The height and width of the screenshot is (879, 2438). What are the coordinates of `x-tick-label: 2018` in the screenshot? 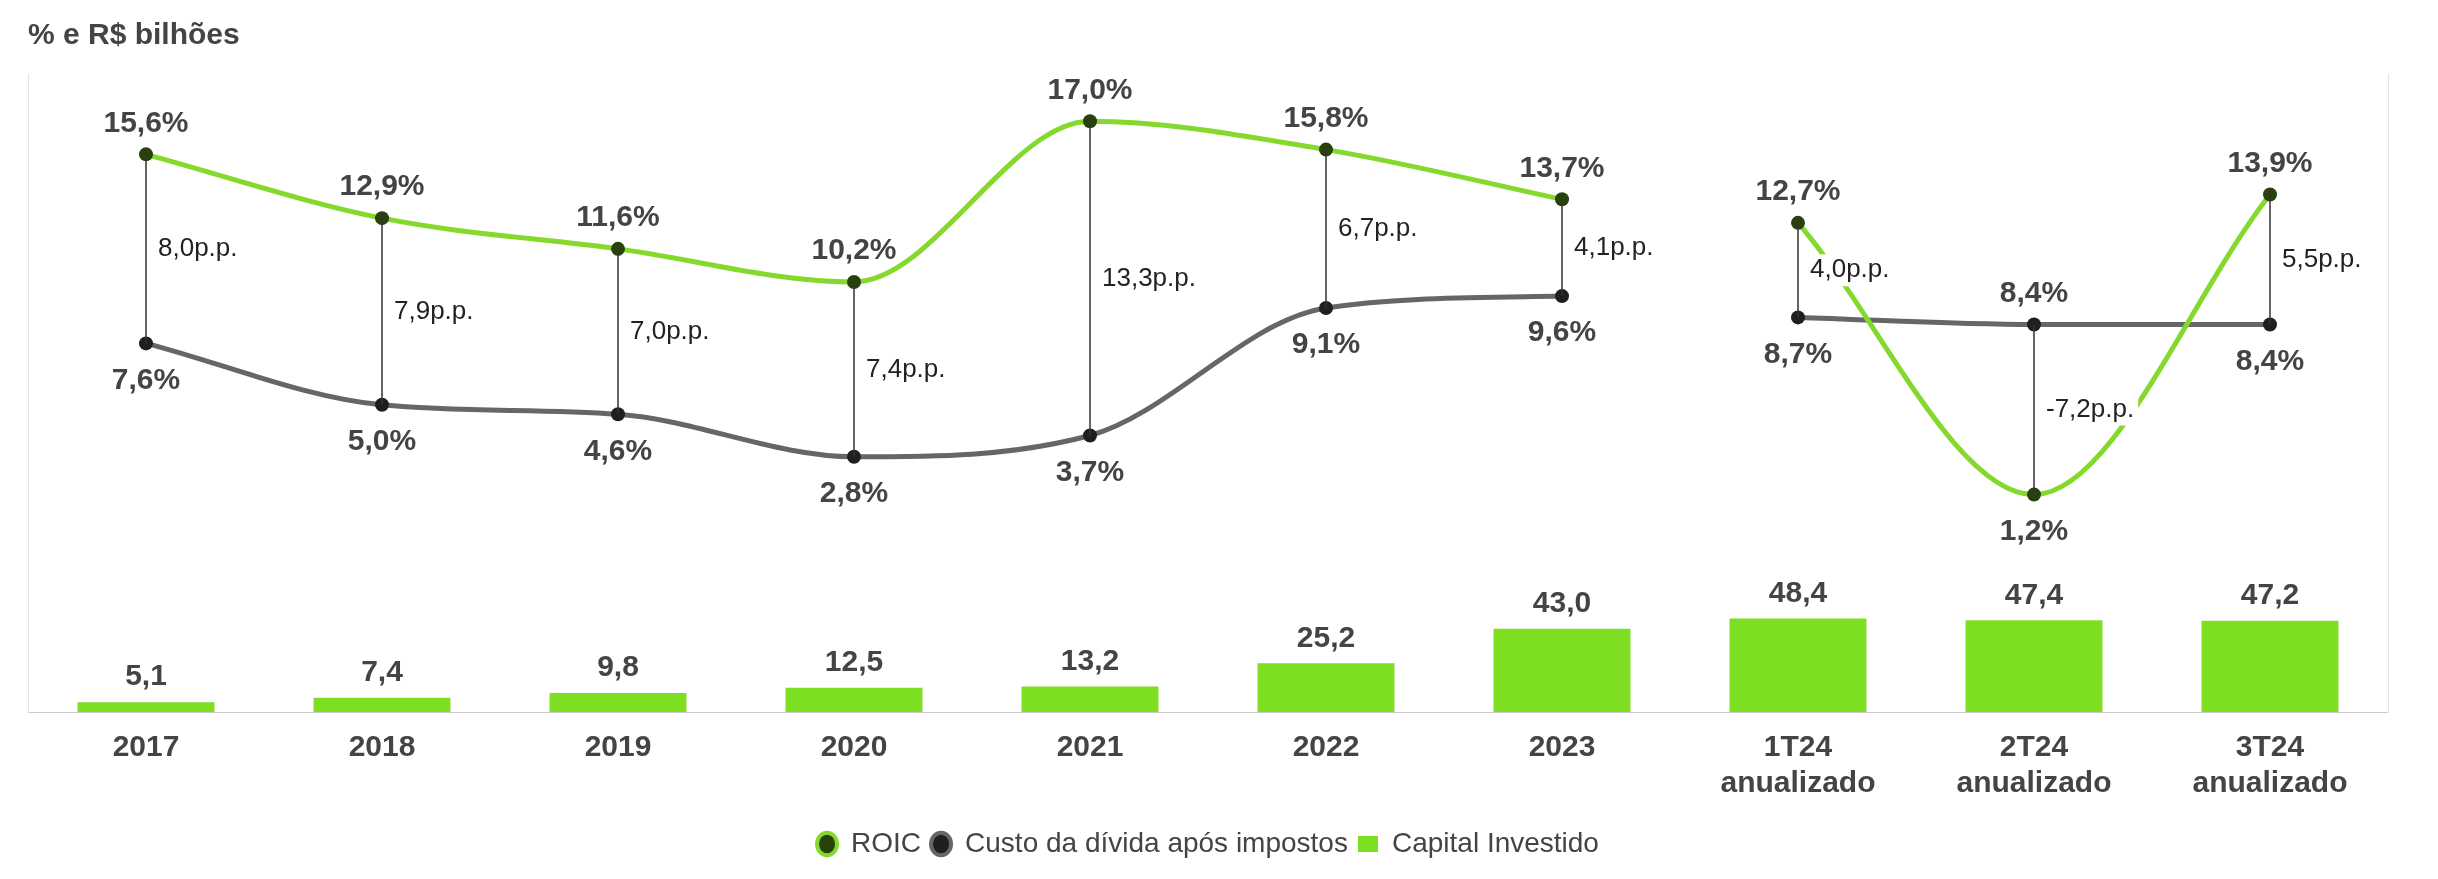 It's located at (382, 746).